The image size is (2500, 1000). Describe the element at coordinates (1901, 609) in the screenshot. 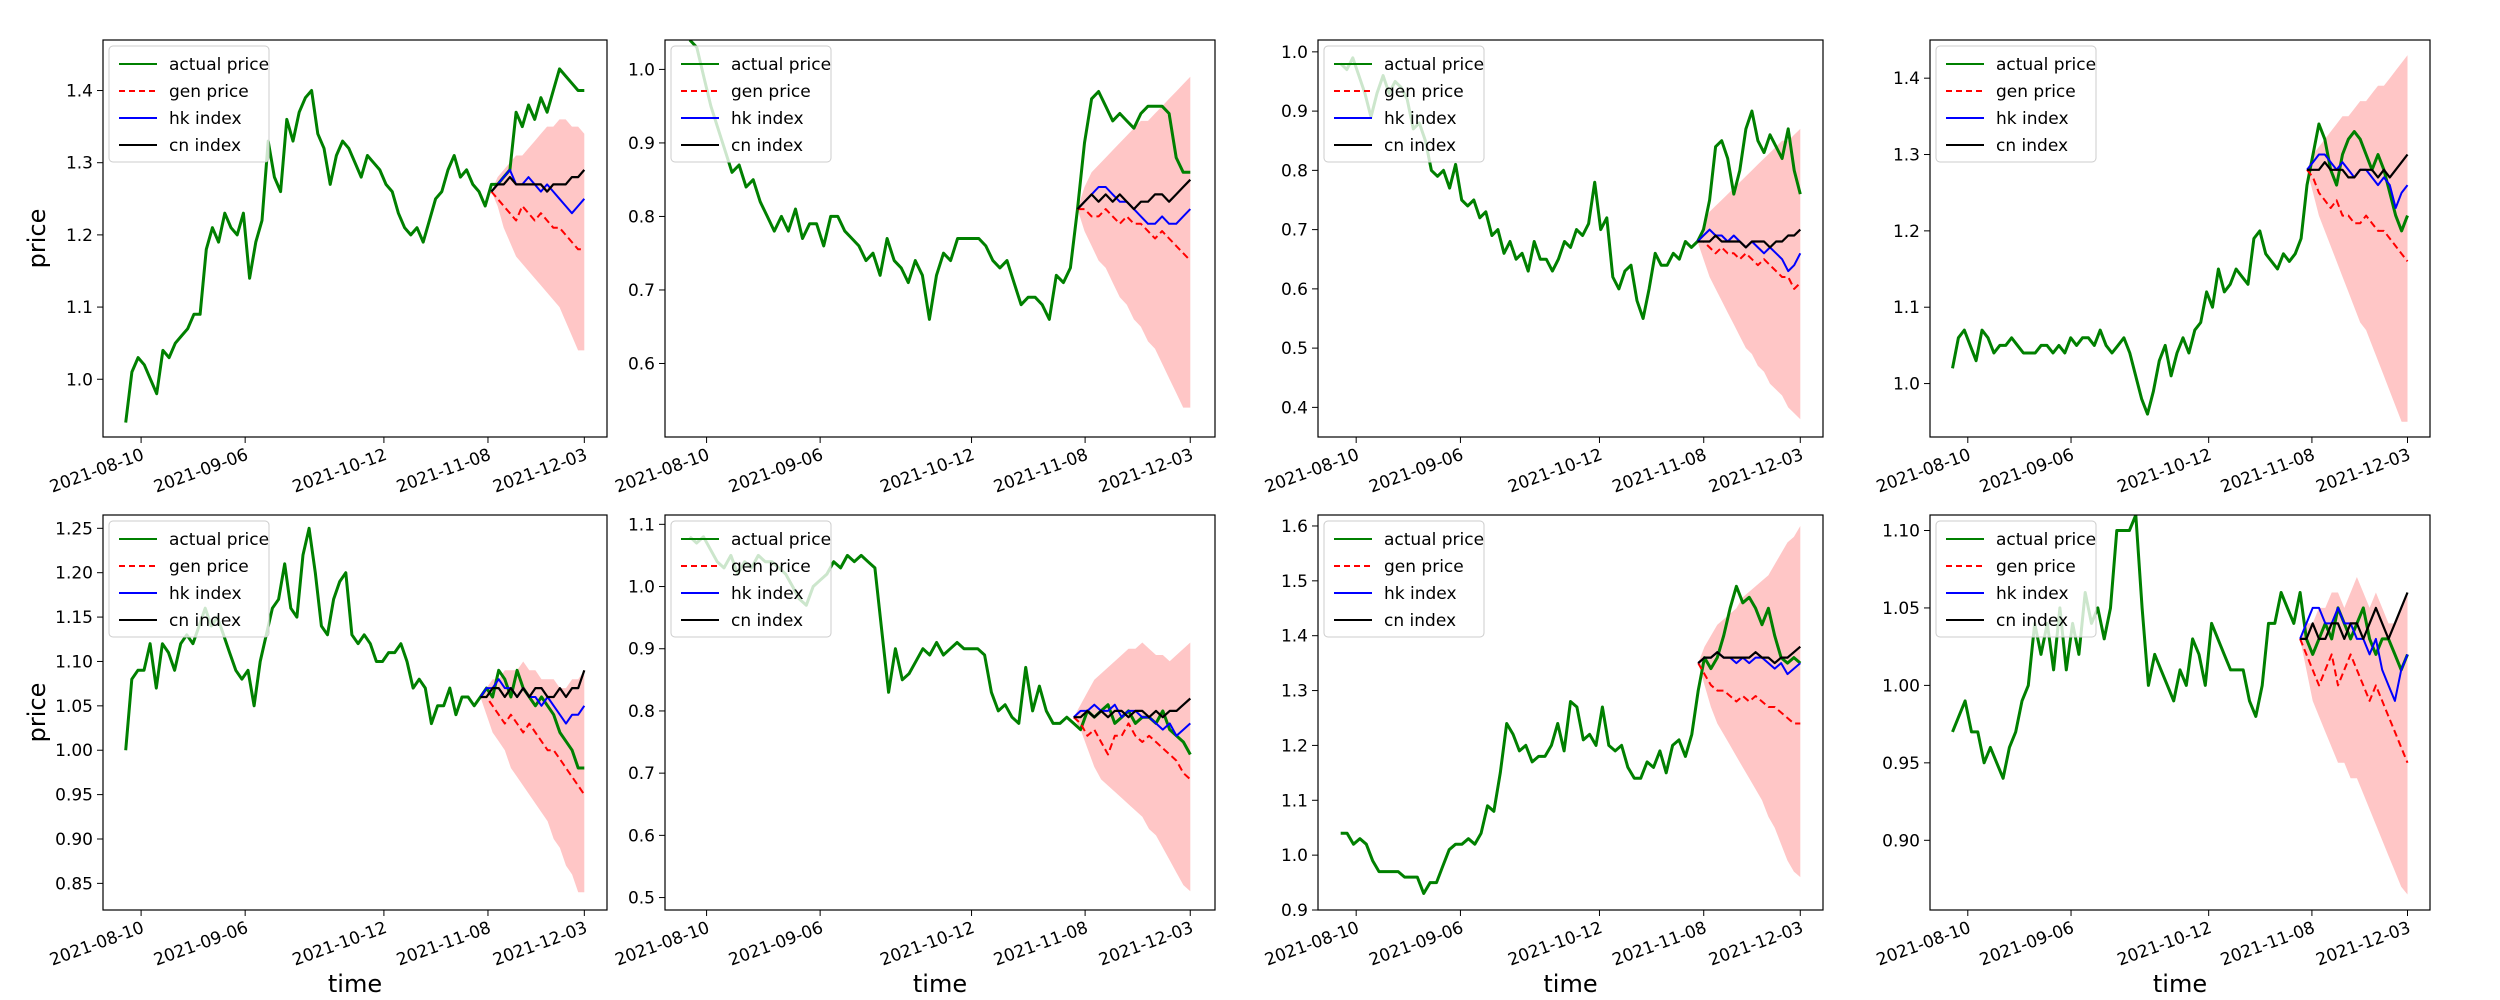

I see `y-tick-label: 1.05` at that location.